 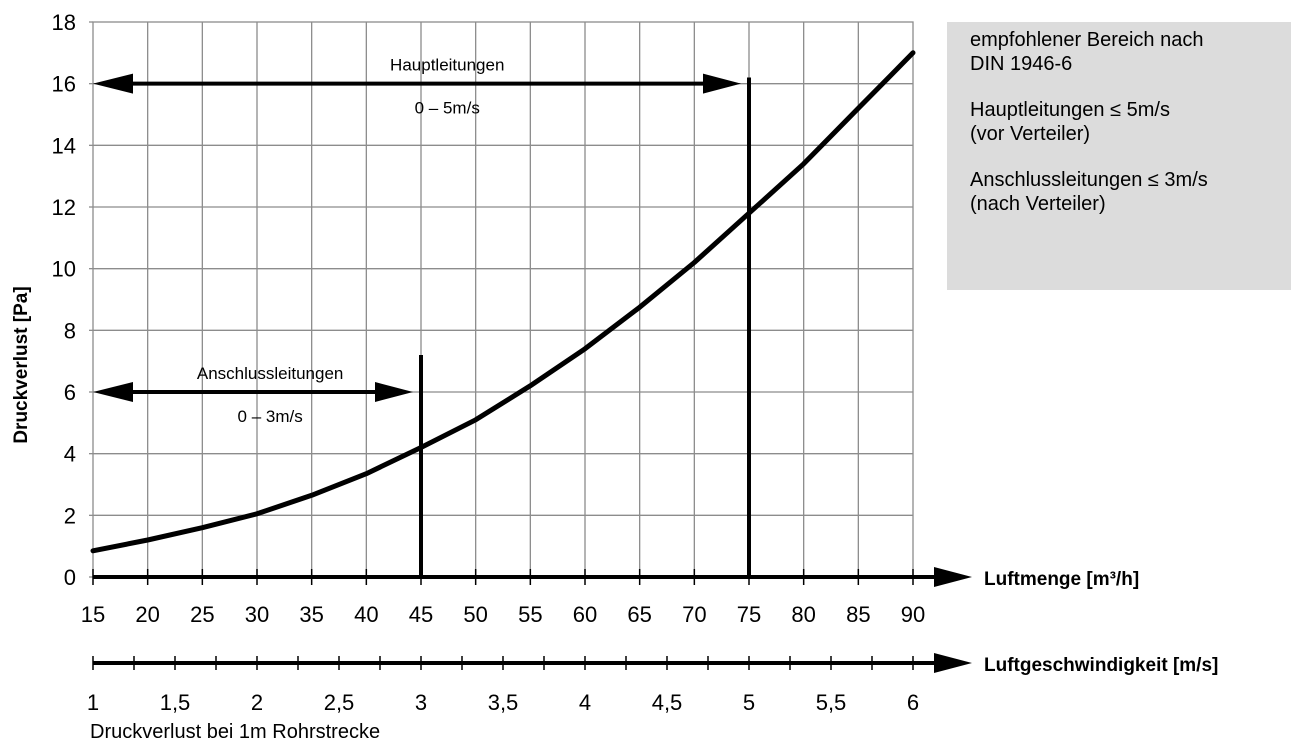 I want to click on x2-tick-label: 5,5, so click(x=831, y=702).